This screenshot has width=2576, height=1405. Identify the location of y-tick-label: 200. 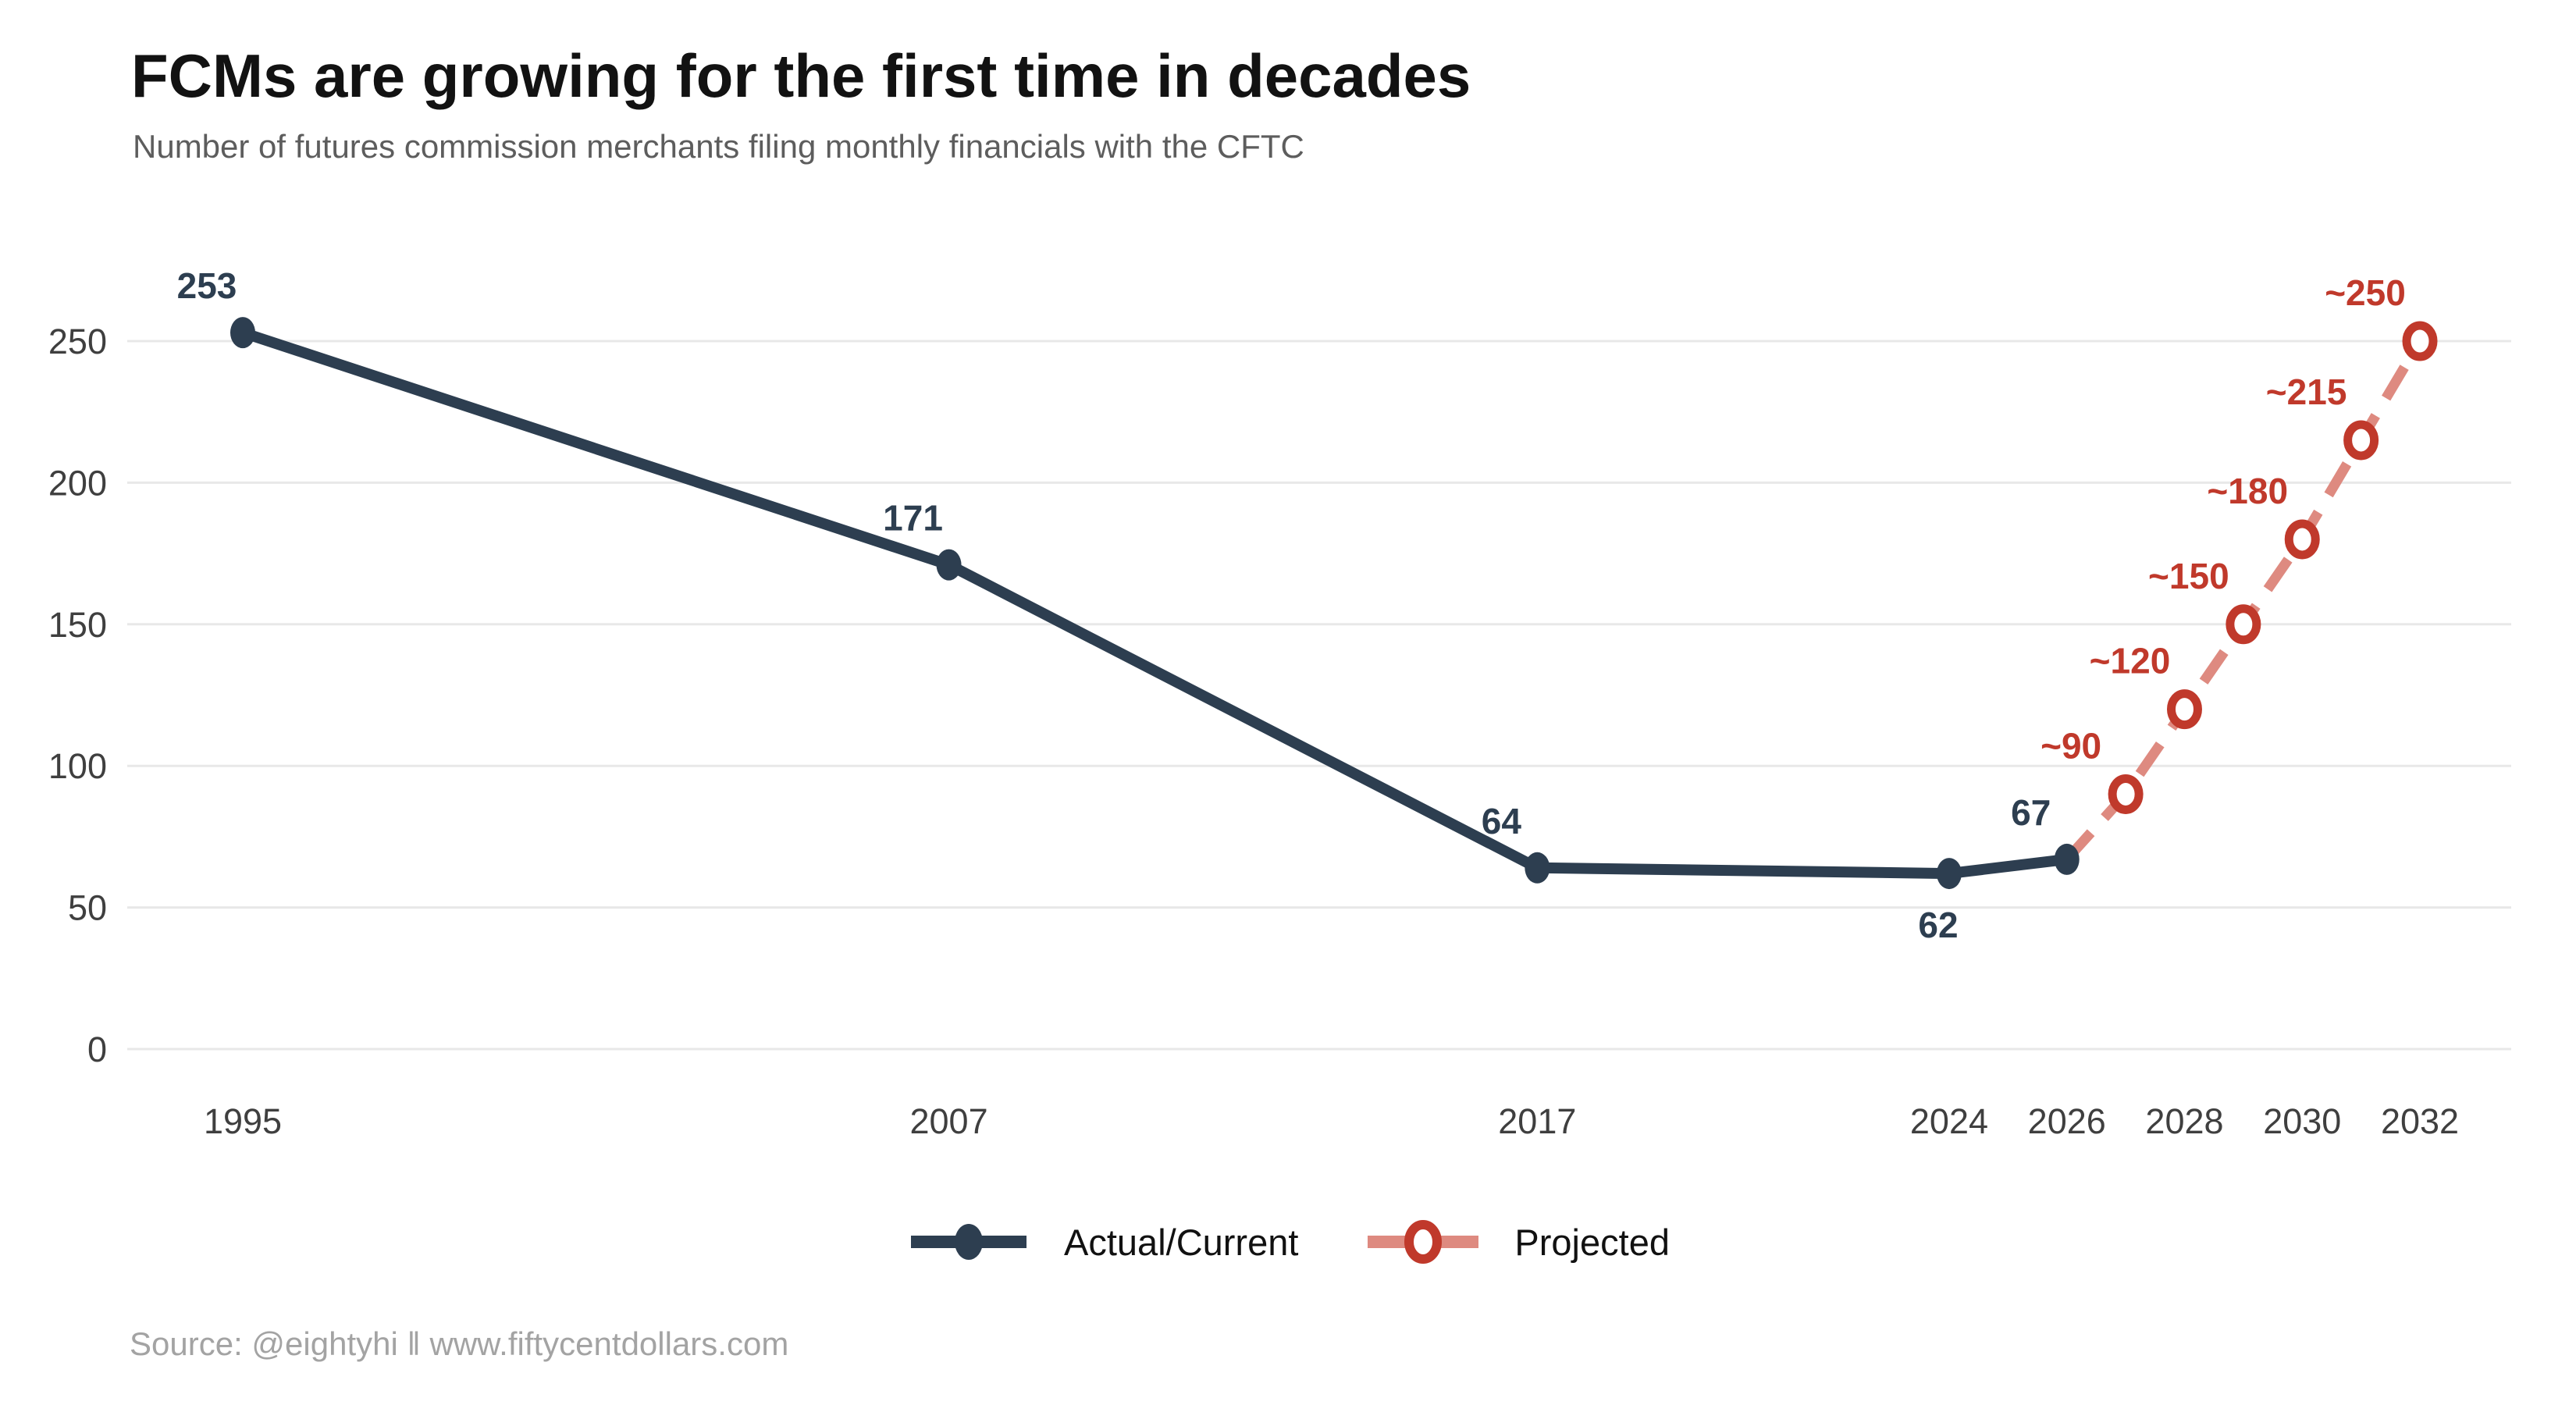
(77, 483).